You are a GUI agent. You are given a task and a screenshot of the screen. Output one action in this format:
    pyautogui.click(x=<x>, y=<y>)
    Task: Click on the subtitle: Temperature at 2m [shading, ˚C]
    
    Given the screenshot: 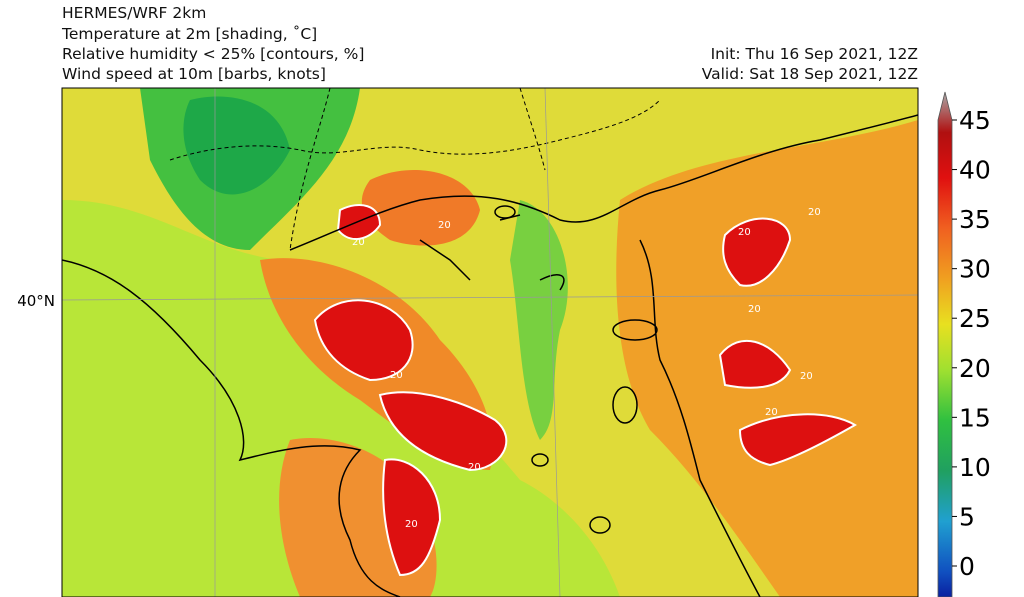 What is the action you would take?
    pyautogui.click(x=190, y=34)
    